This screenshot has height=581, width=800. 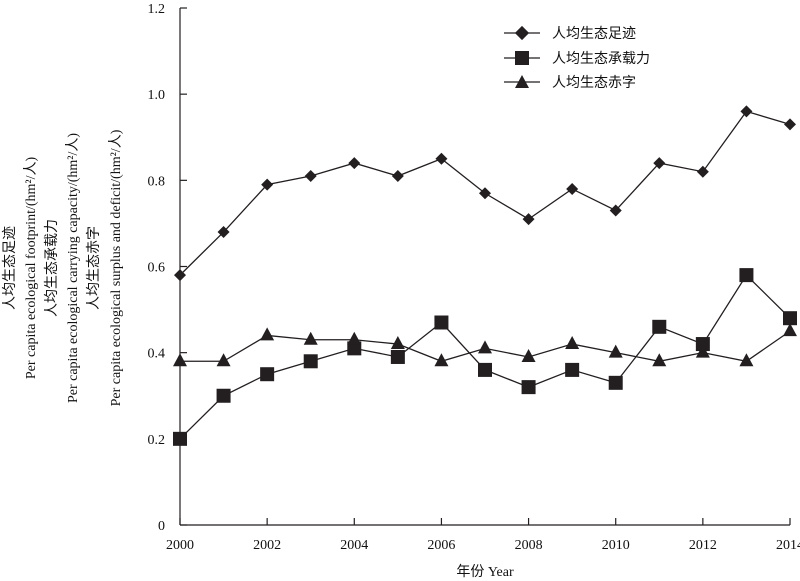 What do you see at coordinates (522, 58) in the screenshot?
I see `legend-square-icon` at bounding box center [522, 58].